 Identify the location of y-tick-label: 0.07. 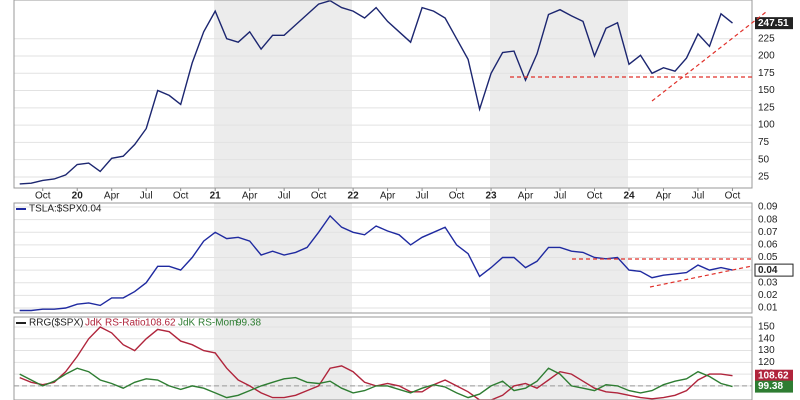
(768, 232).